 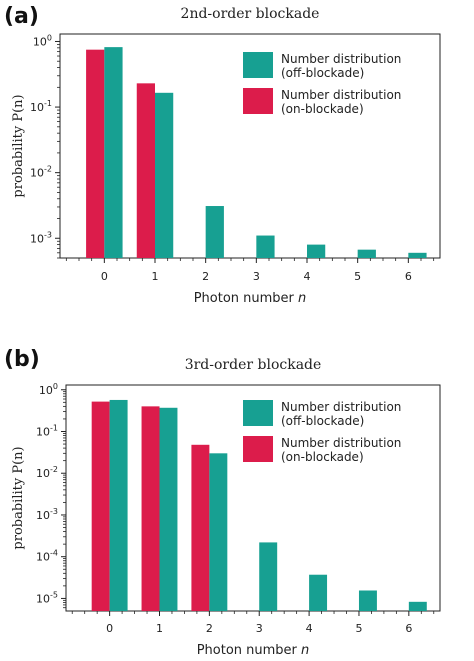 I want to click on panel-label: (a), so click(x=21, y=16).